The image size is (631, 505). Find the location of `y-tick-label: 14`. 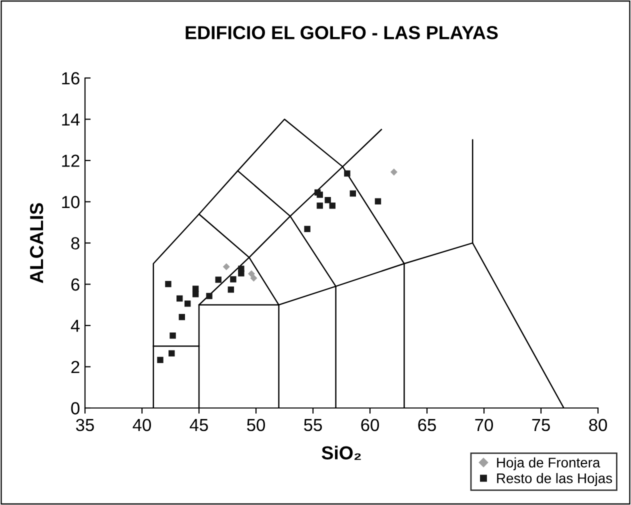

y-tick-label: 14 is located at coordinates (71, 120).